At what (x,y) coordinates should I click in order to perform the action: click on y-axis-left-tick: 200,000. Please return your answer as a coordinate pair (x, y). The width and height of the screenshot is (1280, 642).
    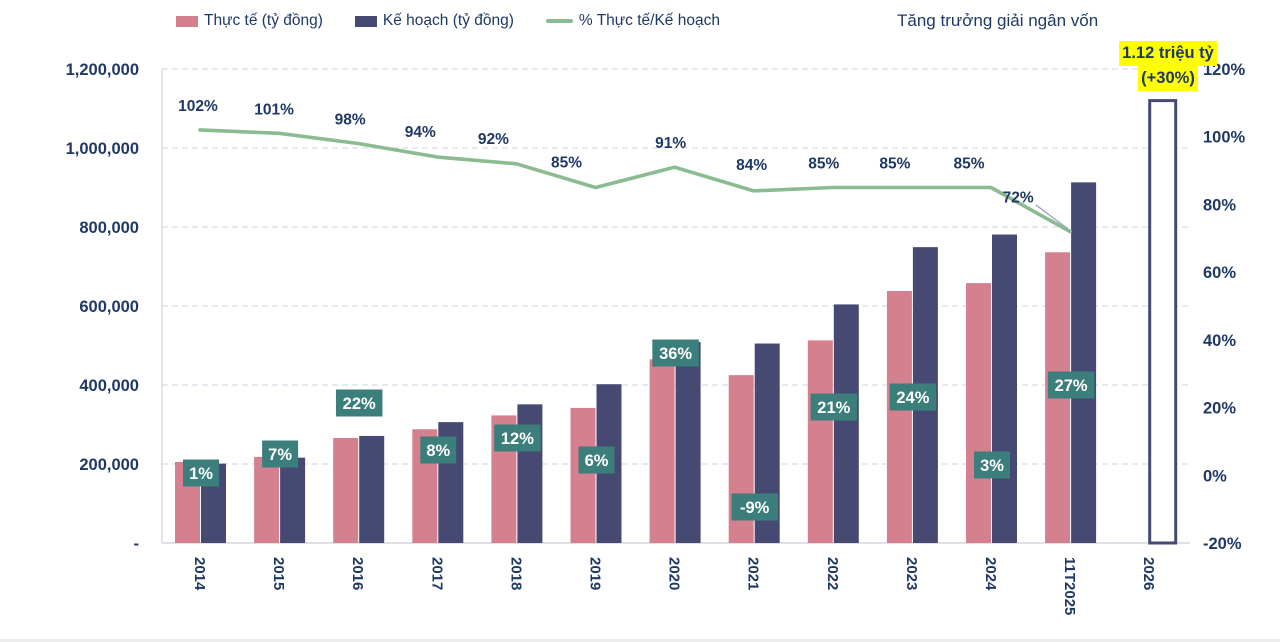
    Looking at the image, I should click on (109, 465).